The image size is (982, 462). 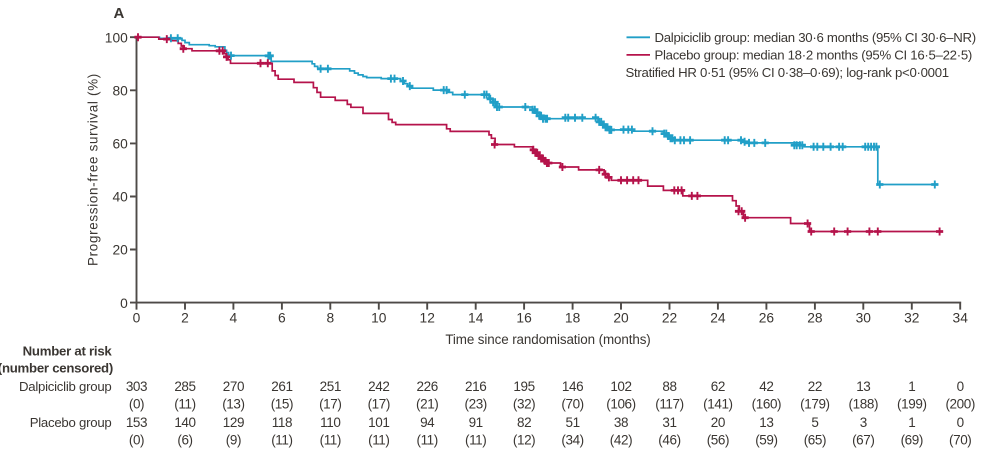 What do you see at coordinates (116, 37) in the screenshot?
I see `svg-text: 100` at bounding box center [116, 37].